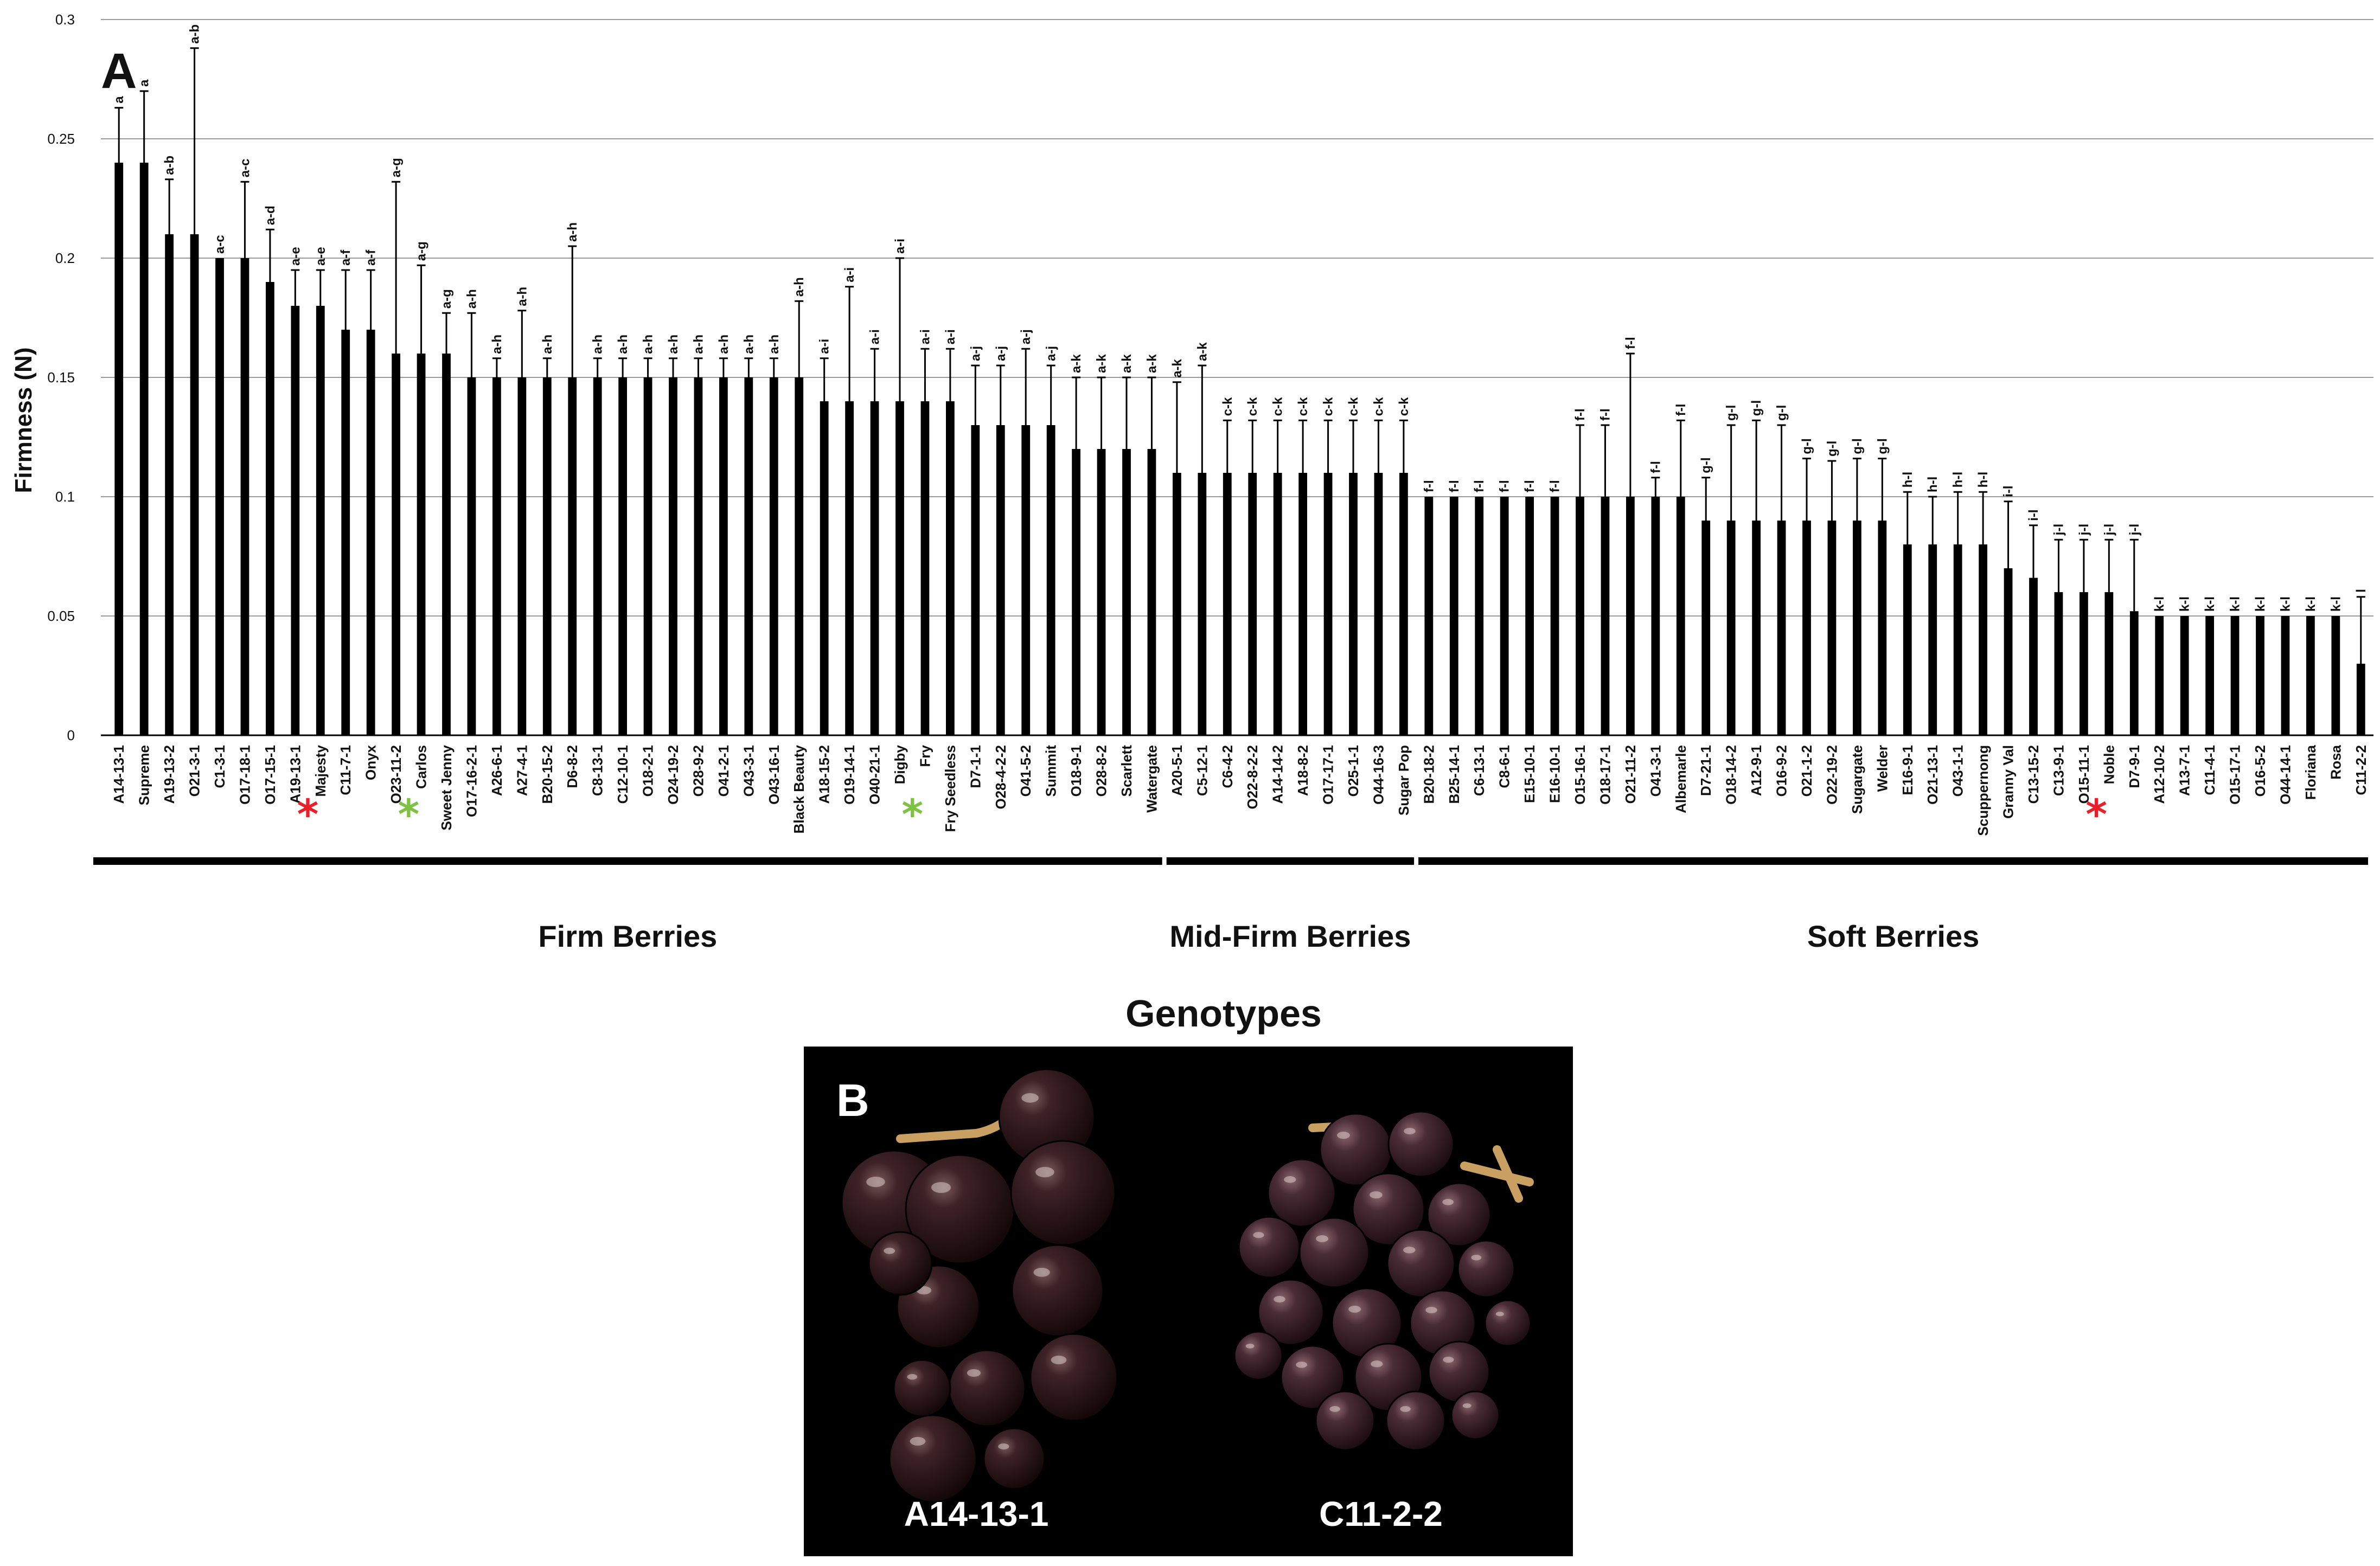 The width and height of the screenshot is (2380, 1566). Describe the element at coordinates (1126, 771) in the screenshot. I see `x-tick-label: Scarlett` at that location.